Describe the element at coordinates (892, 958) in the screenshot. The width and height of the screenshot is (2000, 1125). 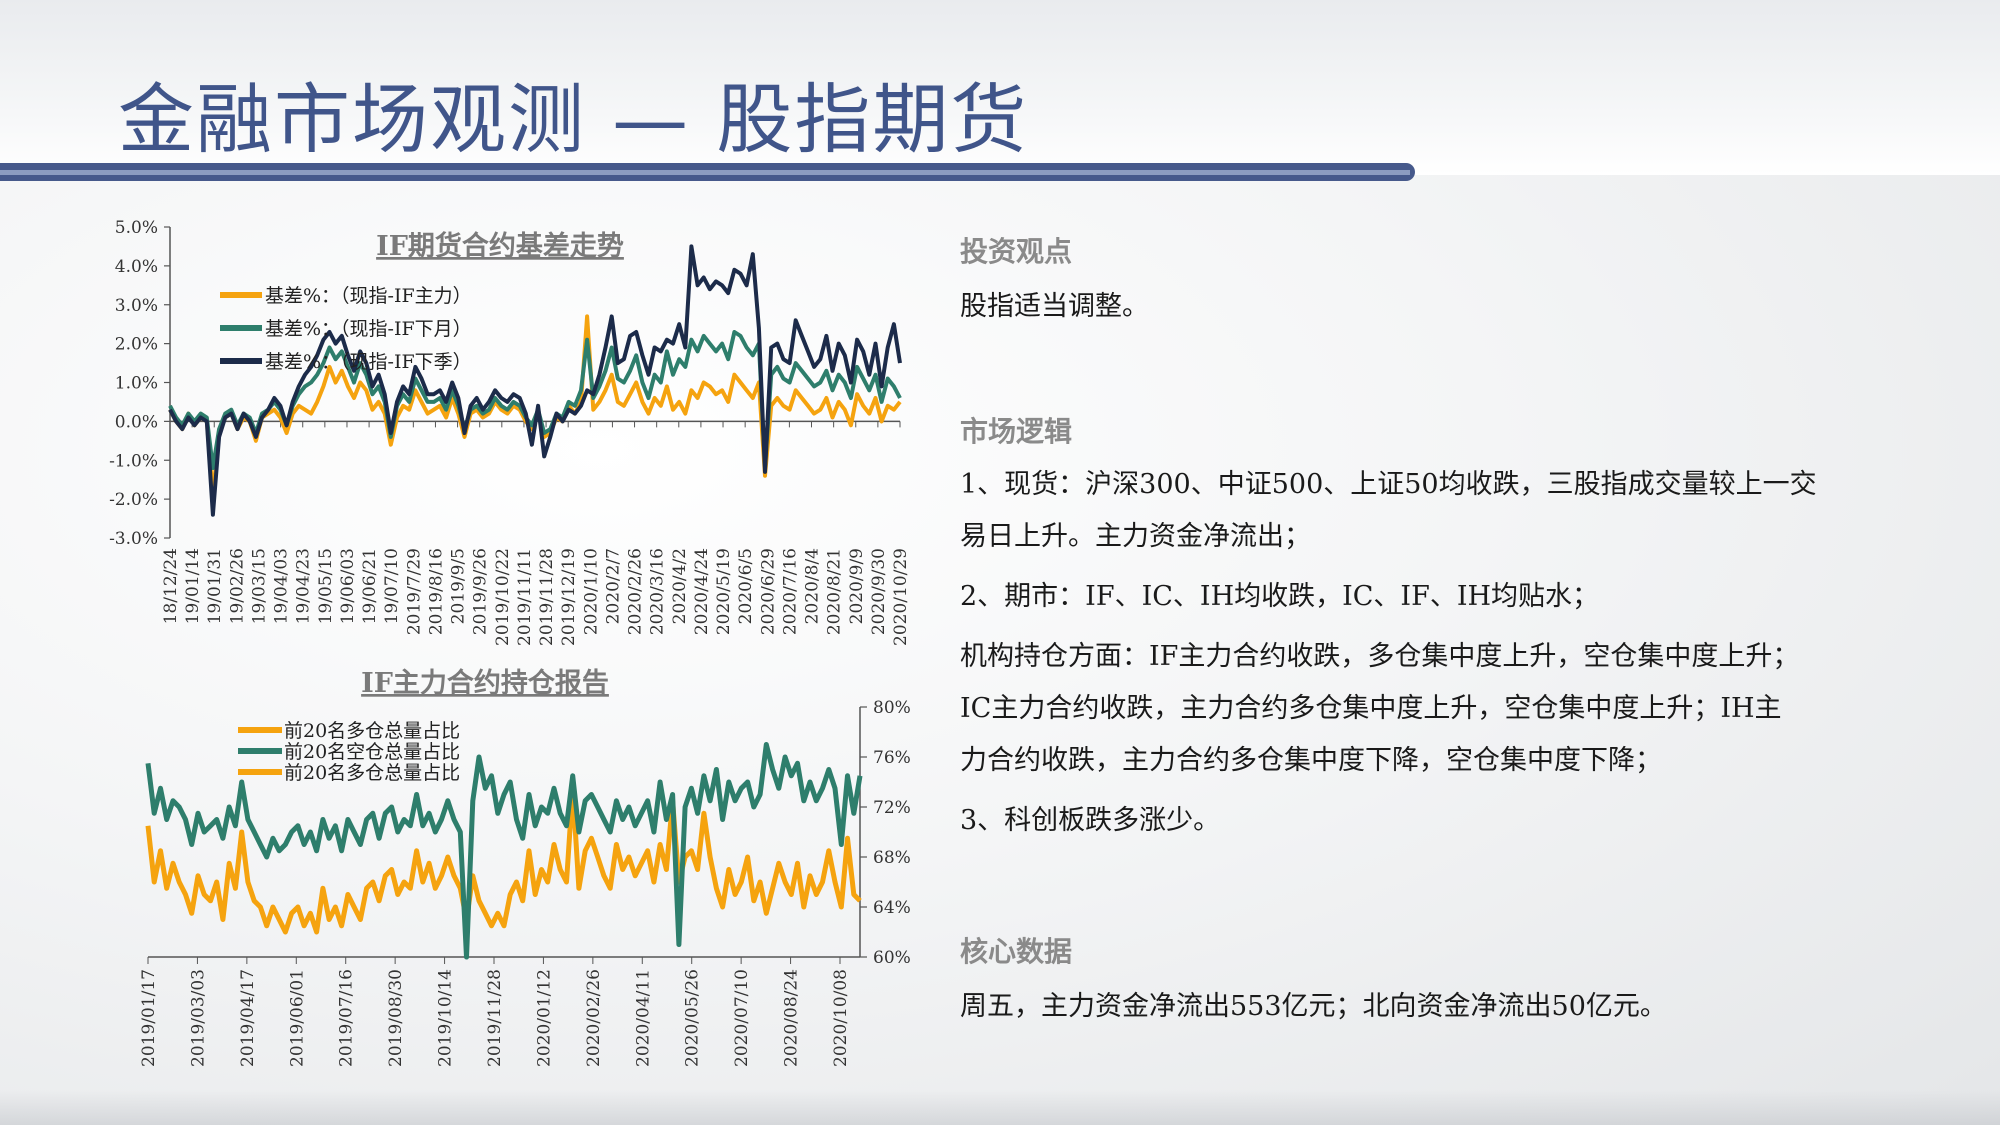
I see `chart2-y-tick-label: 60%` at that location.